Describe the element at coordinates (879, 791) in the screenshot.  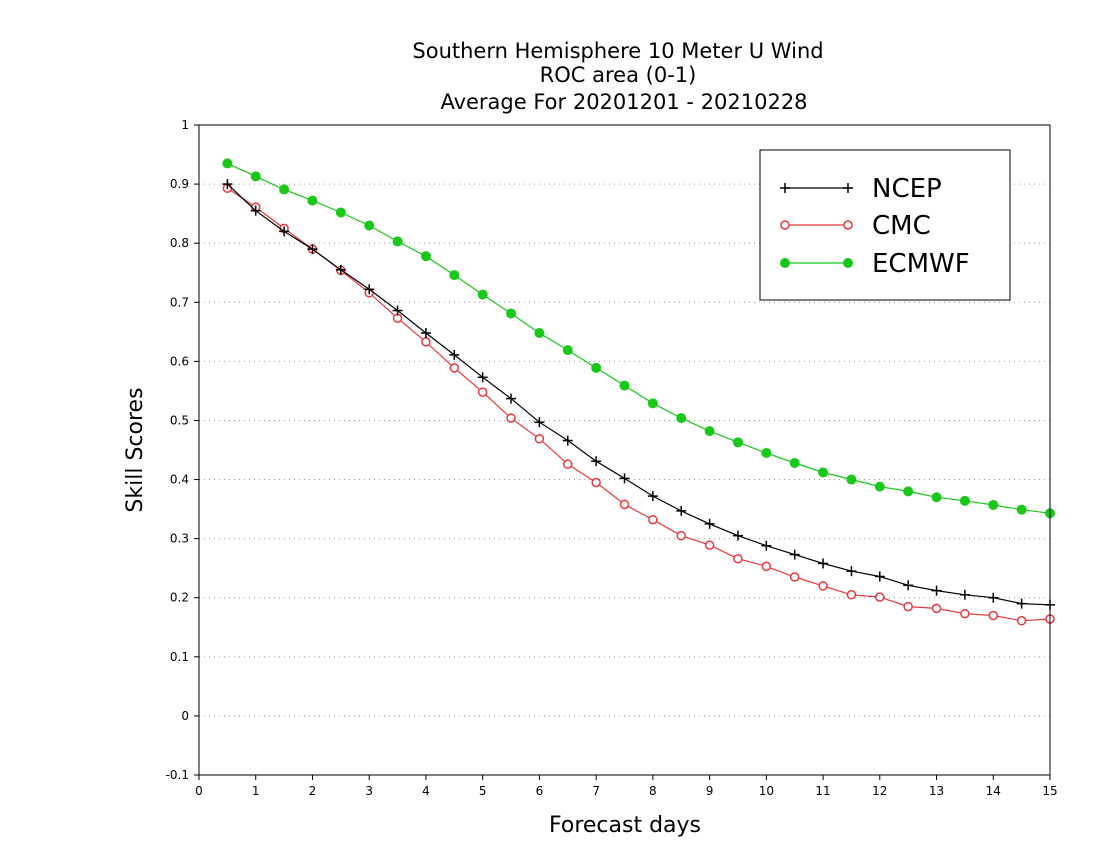
I see `x-tick-label: 12` at that location.